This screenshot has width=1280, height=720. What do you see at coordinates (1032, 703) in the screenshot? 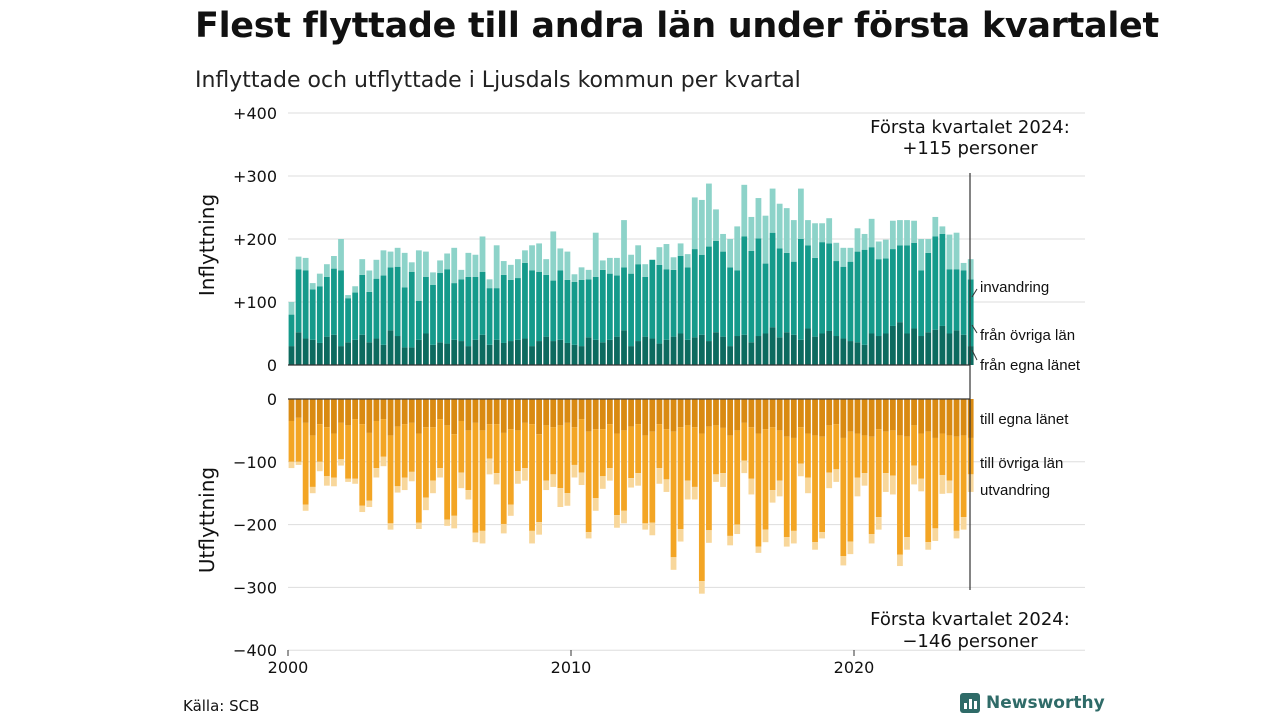
I see `brand-logo: Newsworthy` at bounding box center [1032, 703].